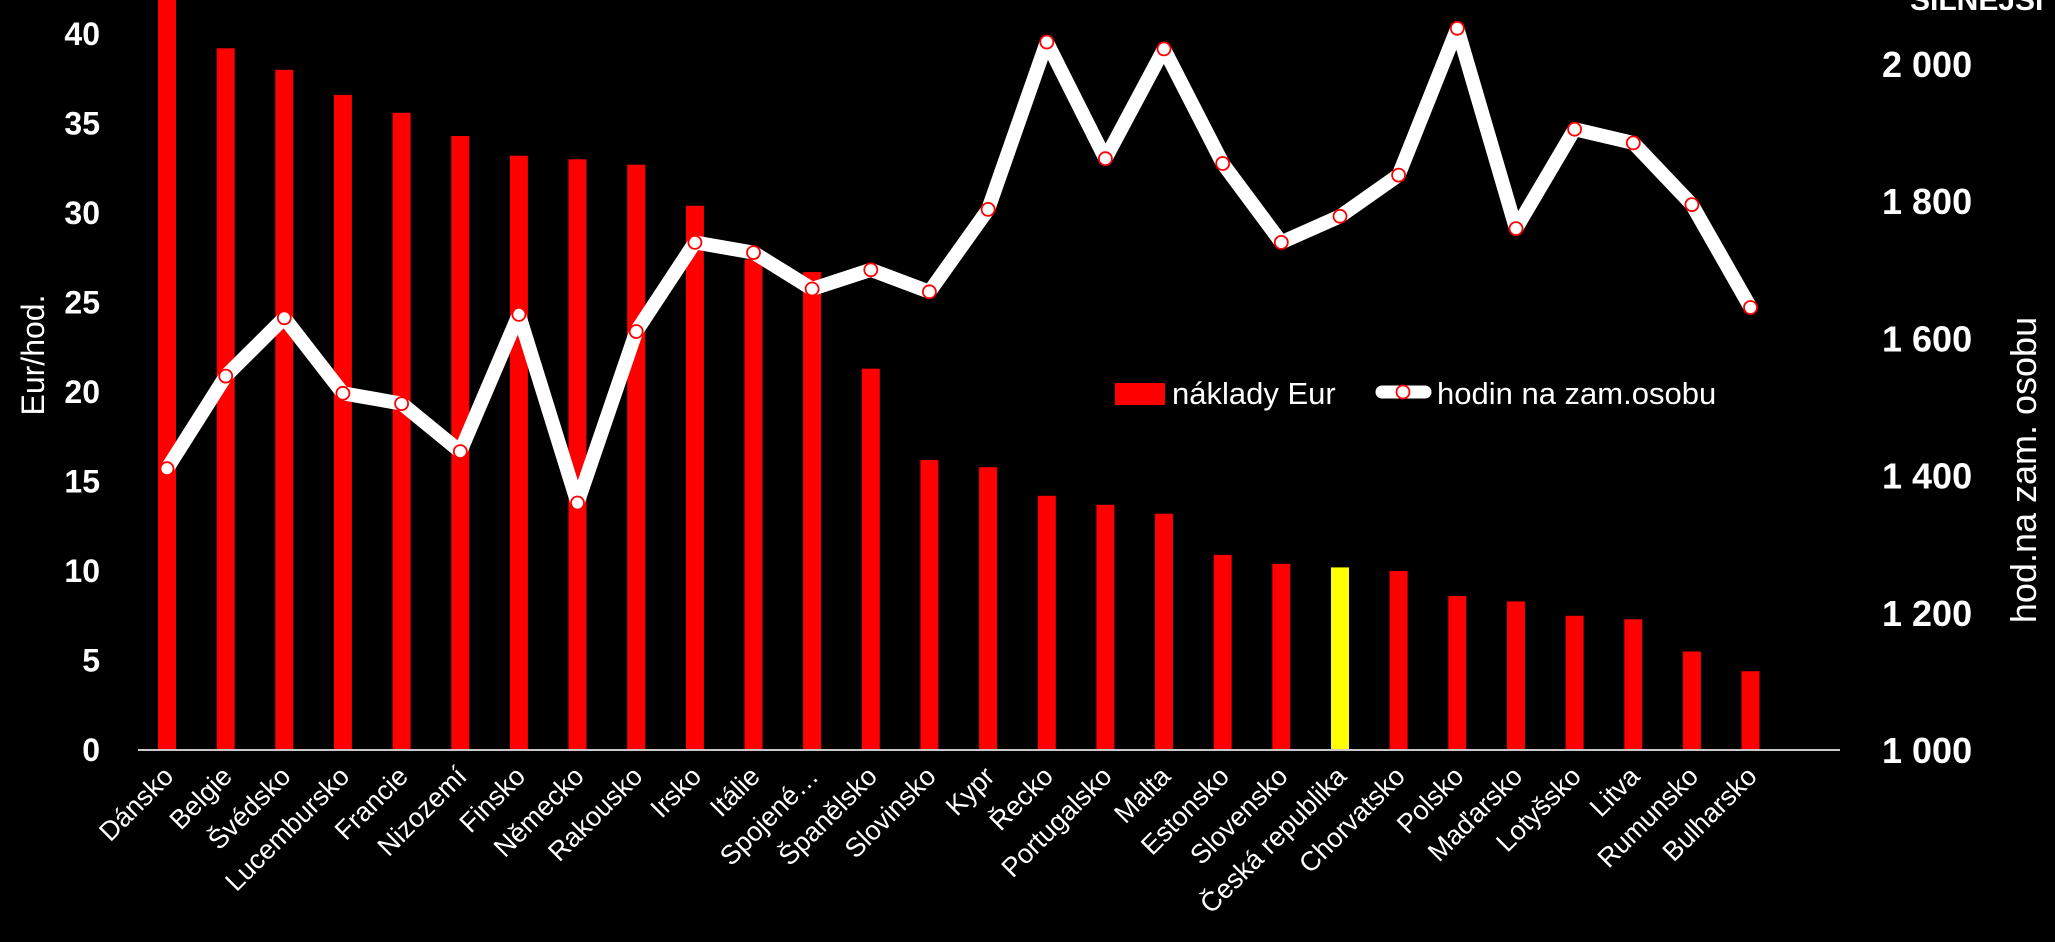 This screenshot has width=2055, height=942. What do you see at coordinates (1927, 201) in the screenshot?
I see `right-tick-label: 1 800` at bounding box center [1927, 201].